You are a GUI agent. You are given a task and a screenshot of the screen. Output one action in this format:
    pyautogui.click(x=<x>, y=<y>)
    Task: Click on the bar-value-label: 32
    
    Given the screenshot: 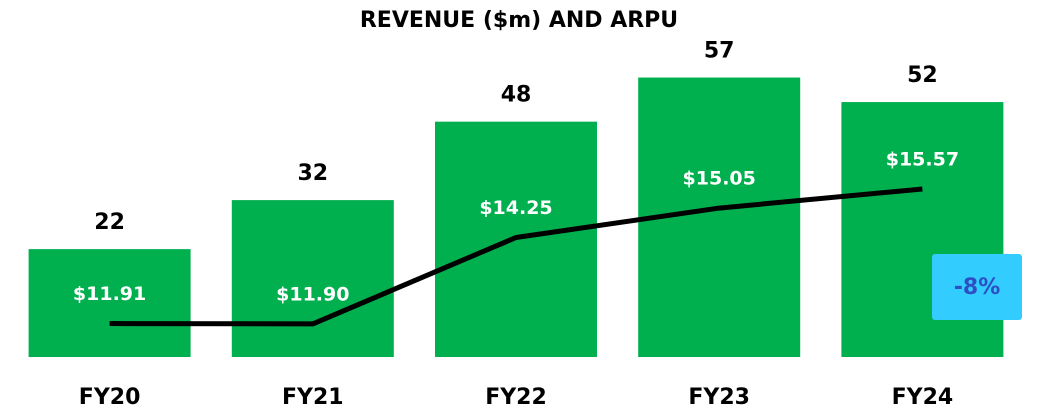 What is the action you would take?
    pyautogui.click(x=312, y=173)
    